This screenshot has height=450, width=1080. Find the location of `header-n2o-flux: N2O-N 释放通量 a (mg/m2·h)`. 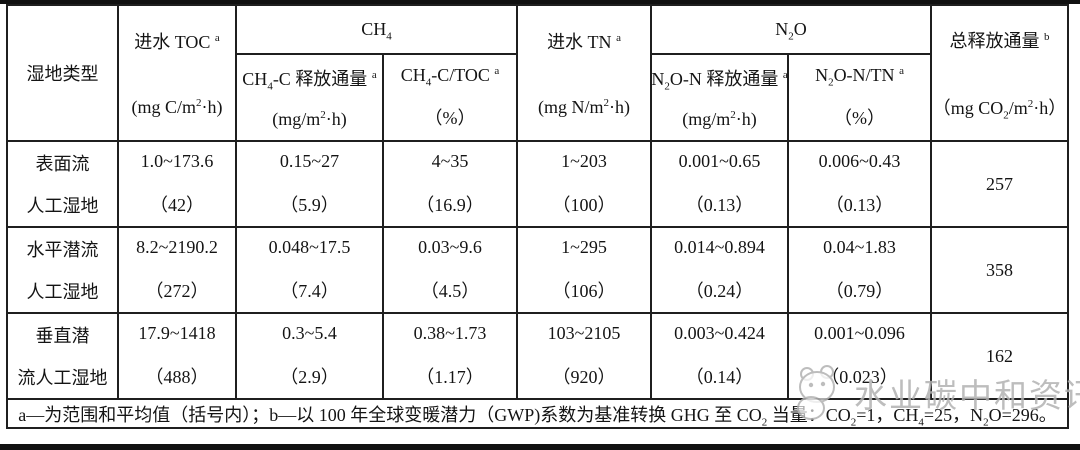

header-n2o-flux: N2O-N 释放通量 a (mg/m2·h) is located at coordinates (720, 97).